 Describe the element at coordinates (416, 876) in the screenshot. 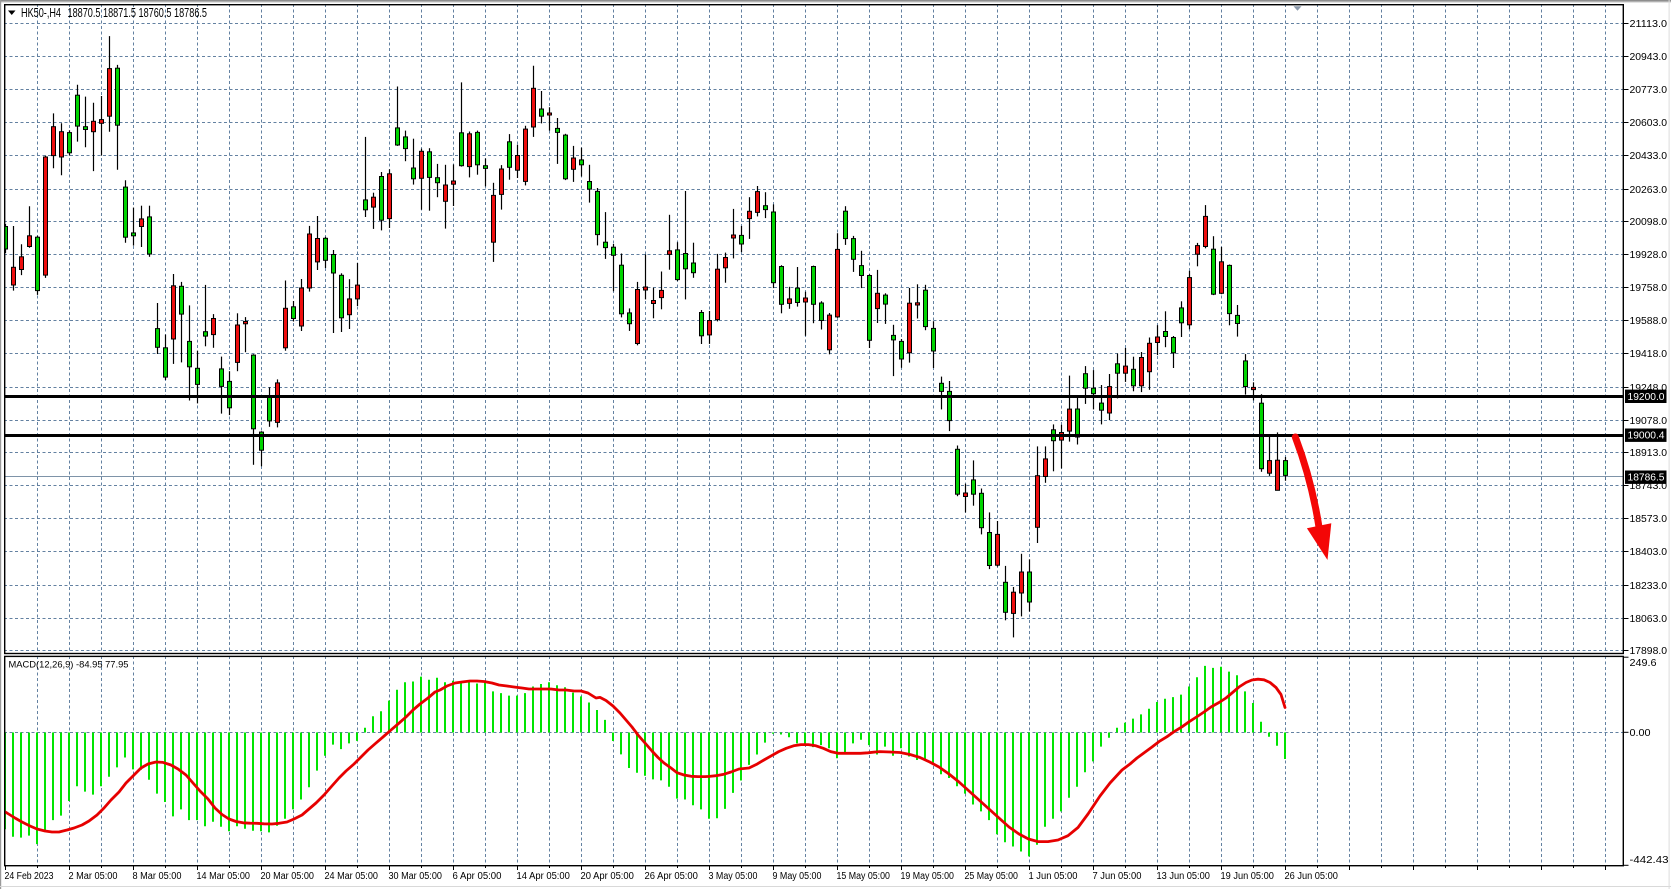

I see `svg-text: 30 Mar 05:00` at that location.